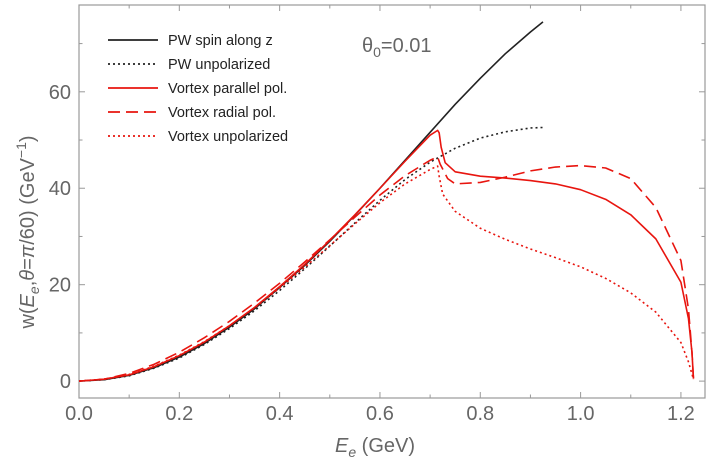 This screenshot has height=467, width=706. Describe the element at coordinates (581, 414) in the screenshot. I see `x-tick-label: 1.0` at that location.